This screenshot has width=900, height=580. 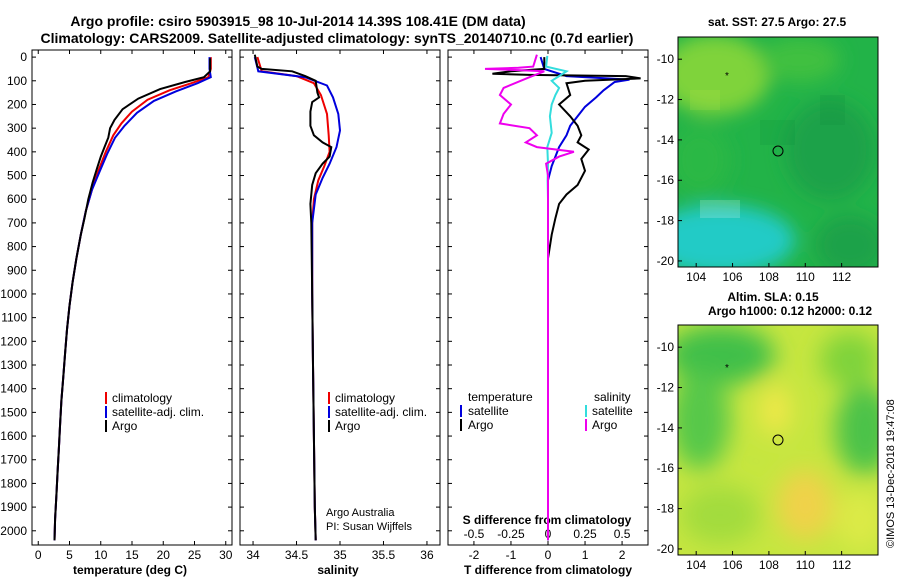 I want to click on depth-tick-label: 400, so click(x=17, y=152).